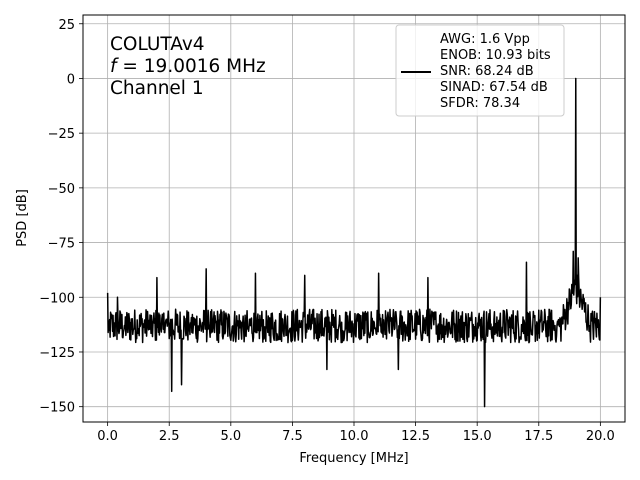  I want to click on x-tick-label: 0.0, so click(107, 436).